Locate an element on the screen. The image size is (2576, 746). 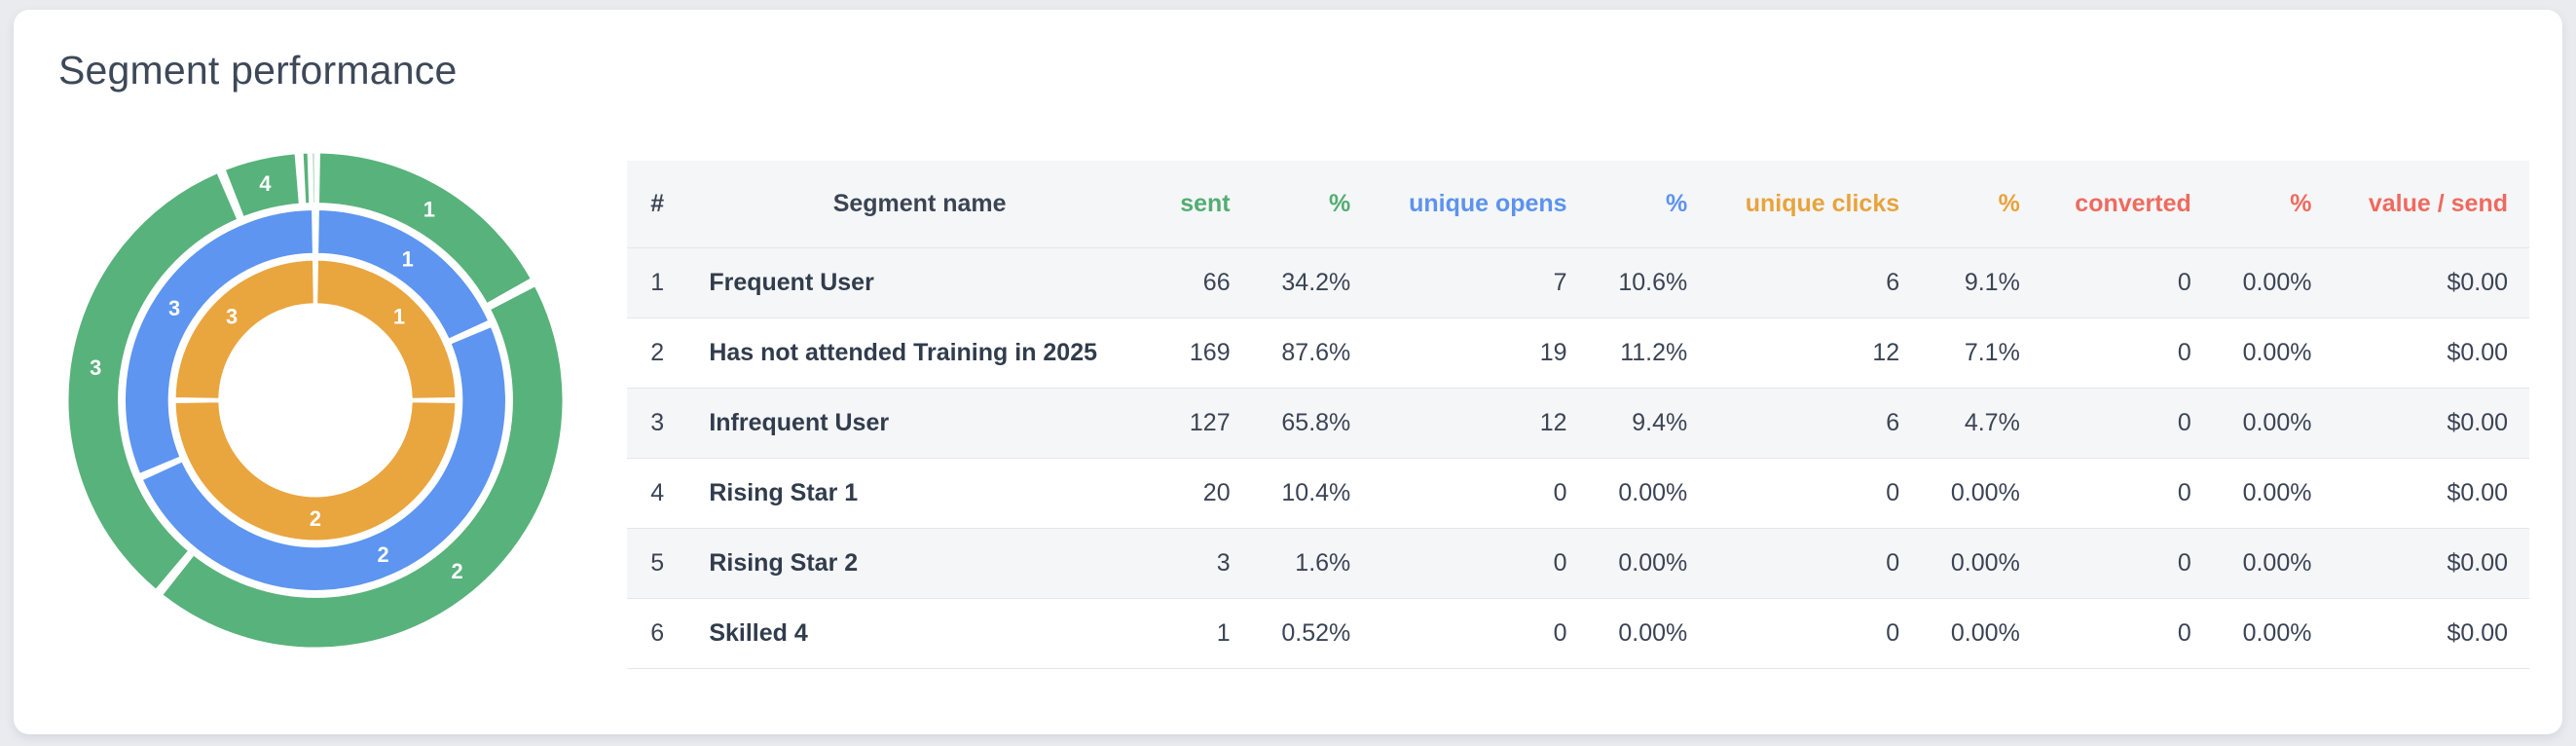
cell-name: Skilled 4 is located at coordinates (919, 633).